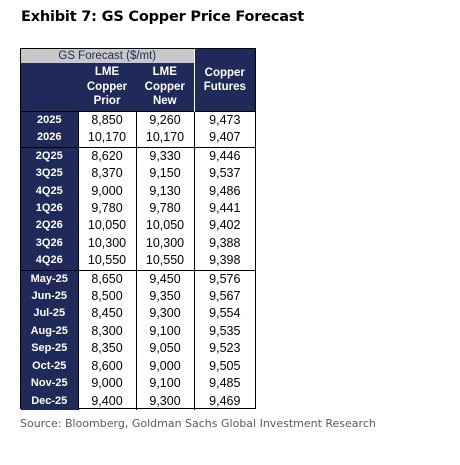 This screenshot has height=465, width=460. Describe the element at coordinates (224, 261) in the screenshot. I see `futures-value: 9,398` at that location.